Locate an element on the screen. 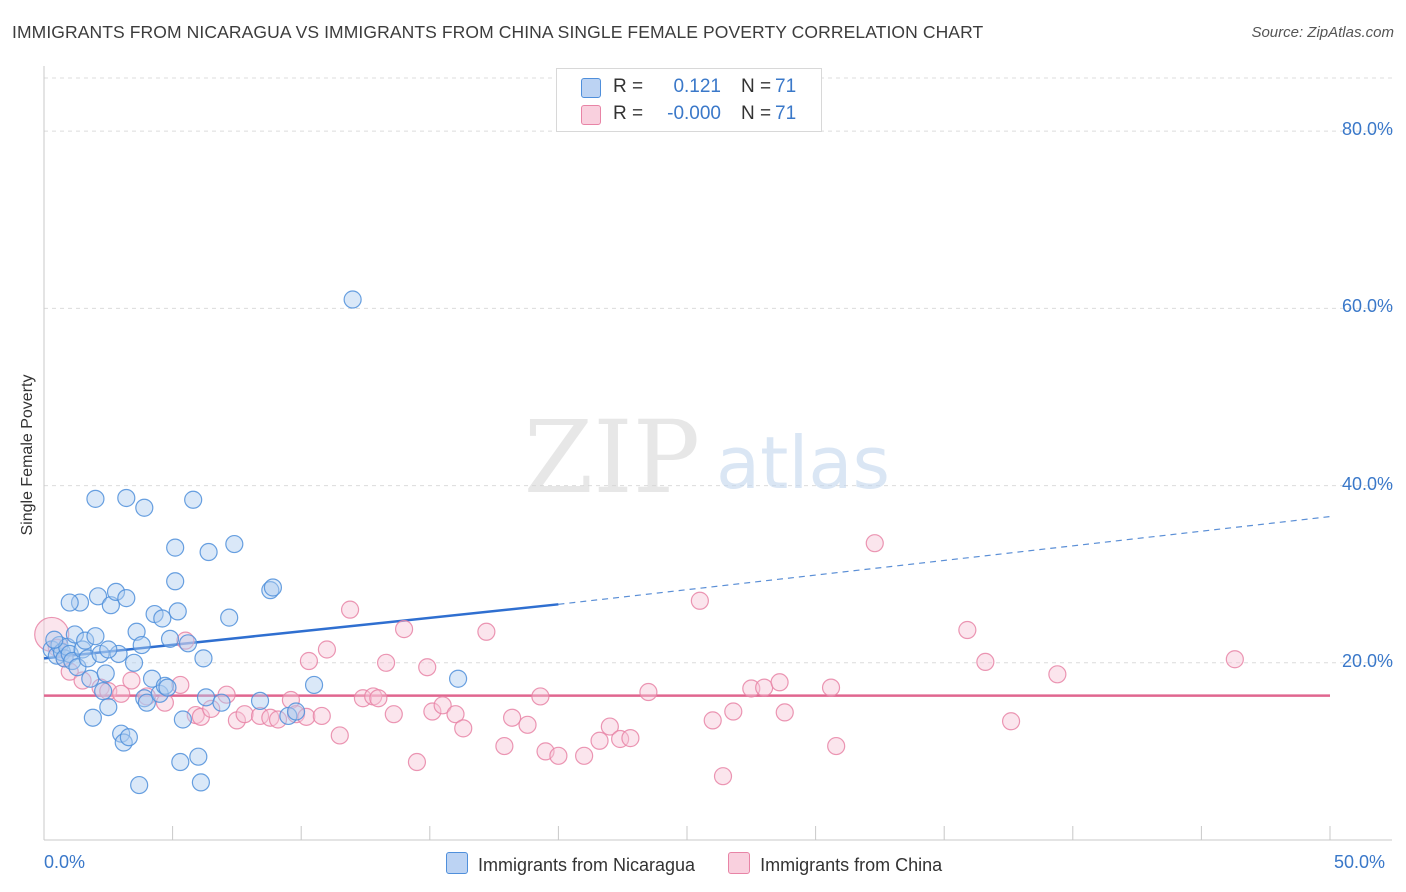  legend-r-value: 0.121 is located at coordinates (697, 86).